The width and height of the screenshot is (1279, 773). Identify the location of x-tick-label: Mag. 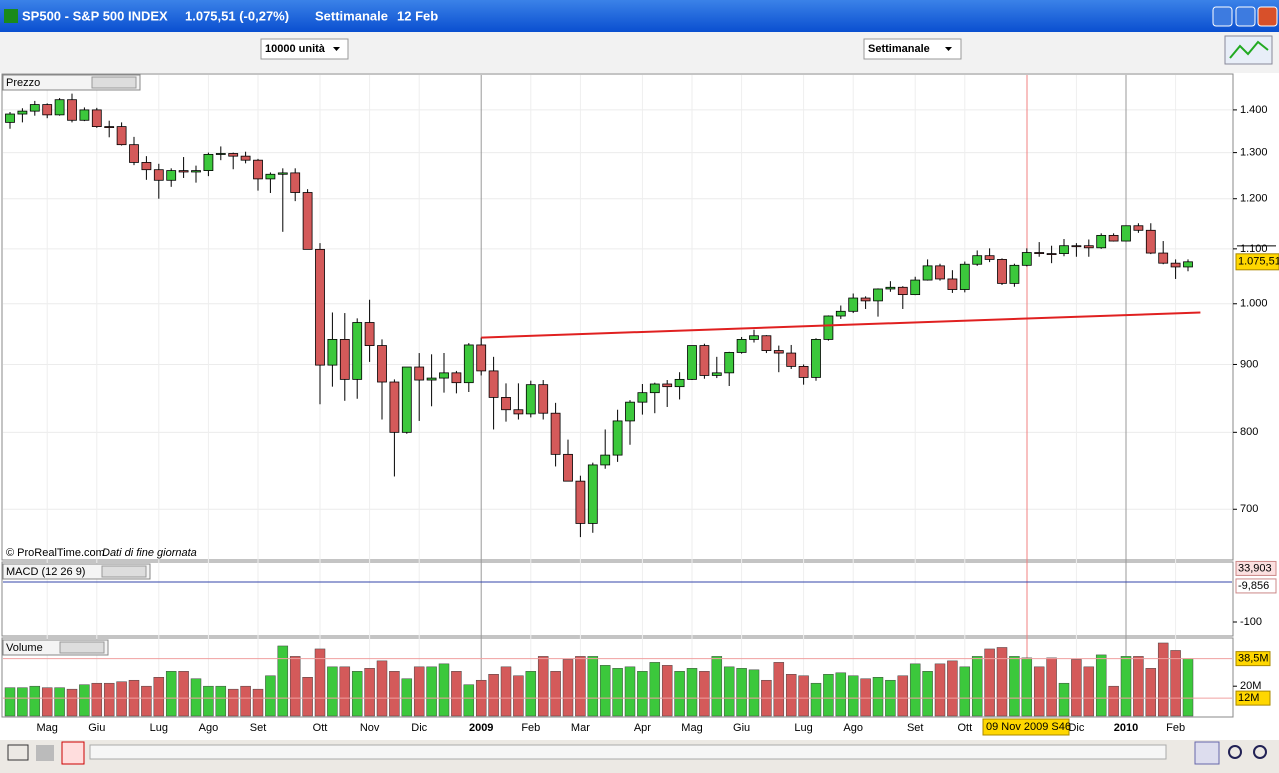
(46, 728).